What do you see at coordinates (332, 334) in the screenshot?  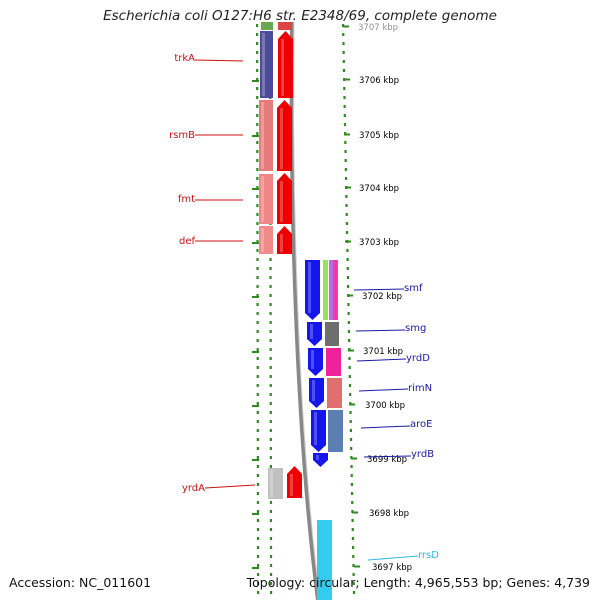 I see `smg-block` at bounding box center [332, 334].